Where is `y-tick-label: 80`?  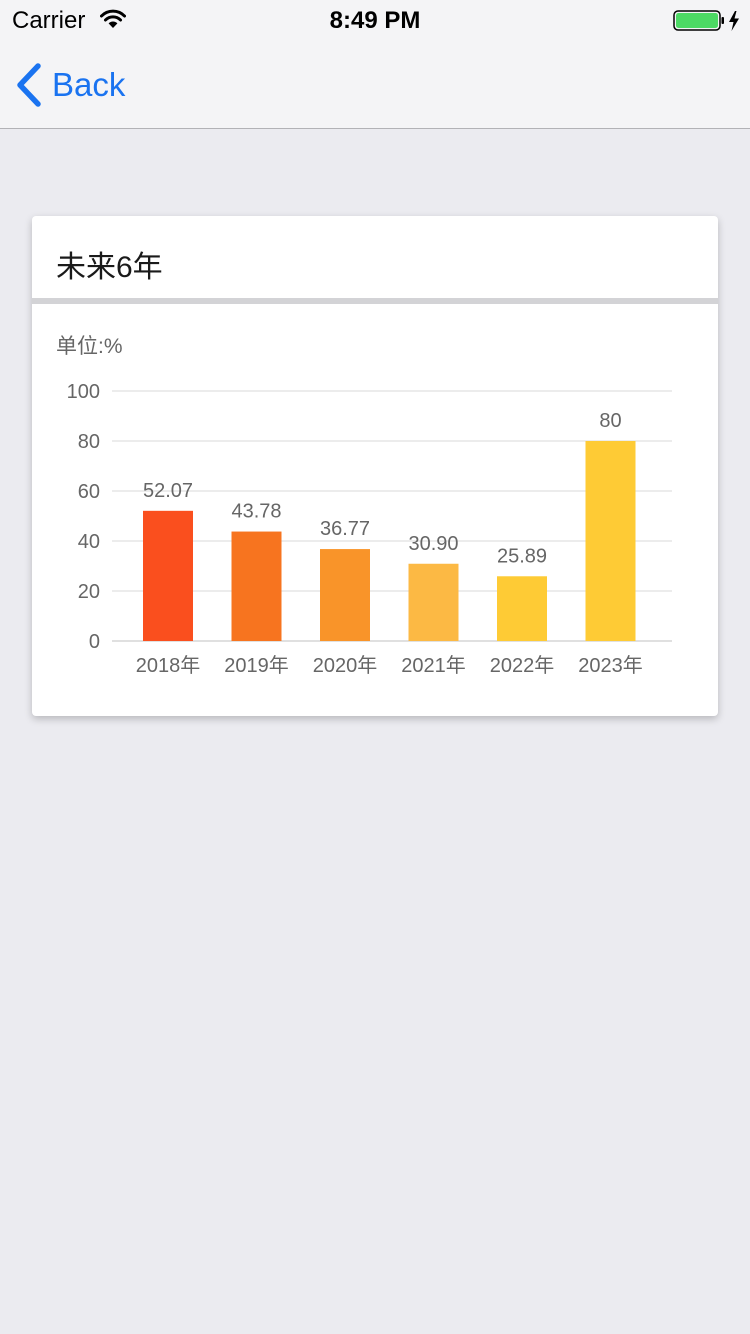
y-tick-label: 80 is located at coordinates (89, 442).